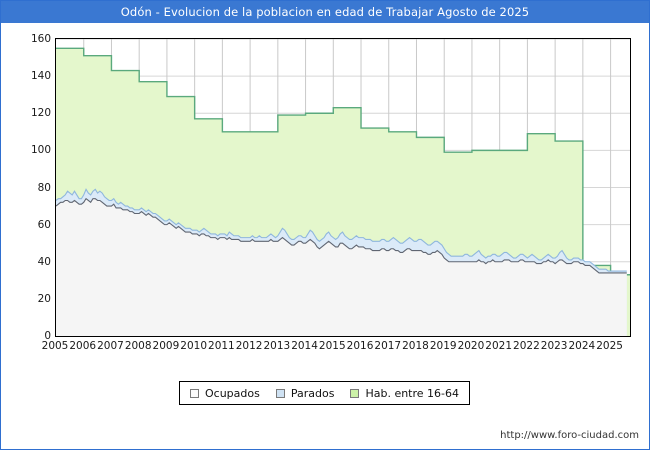 The image size is (650, 450). I want to click on x-tick-label: 2008, so click(138, 346).